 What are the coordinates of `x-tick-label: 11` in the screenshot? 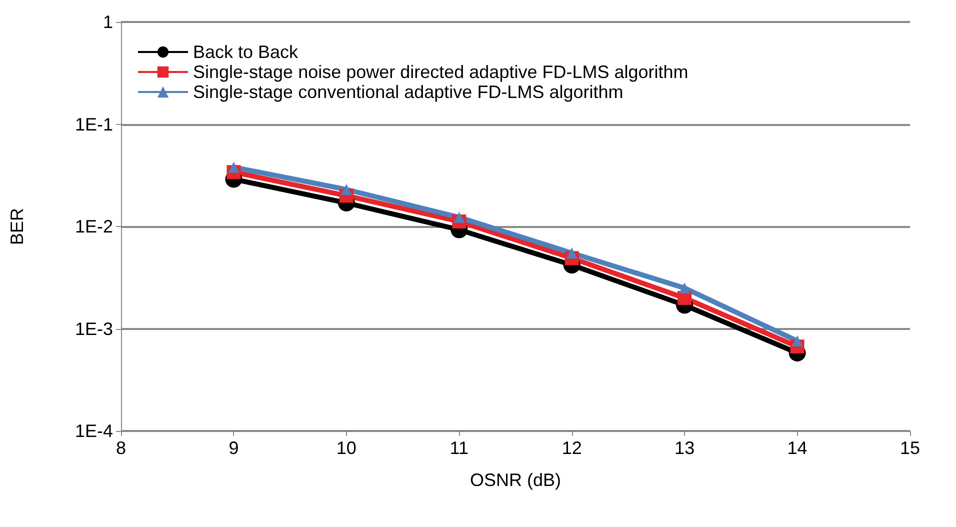 It's located at (459, 448).